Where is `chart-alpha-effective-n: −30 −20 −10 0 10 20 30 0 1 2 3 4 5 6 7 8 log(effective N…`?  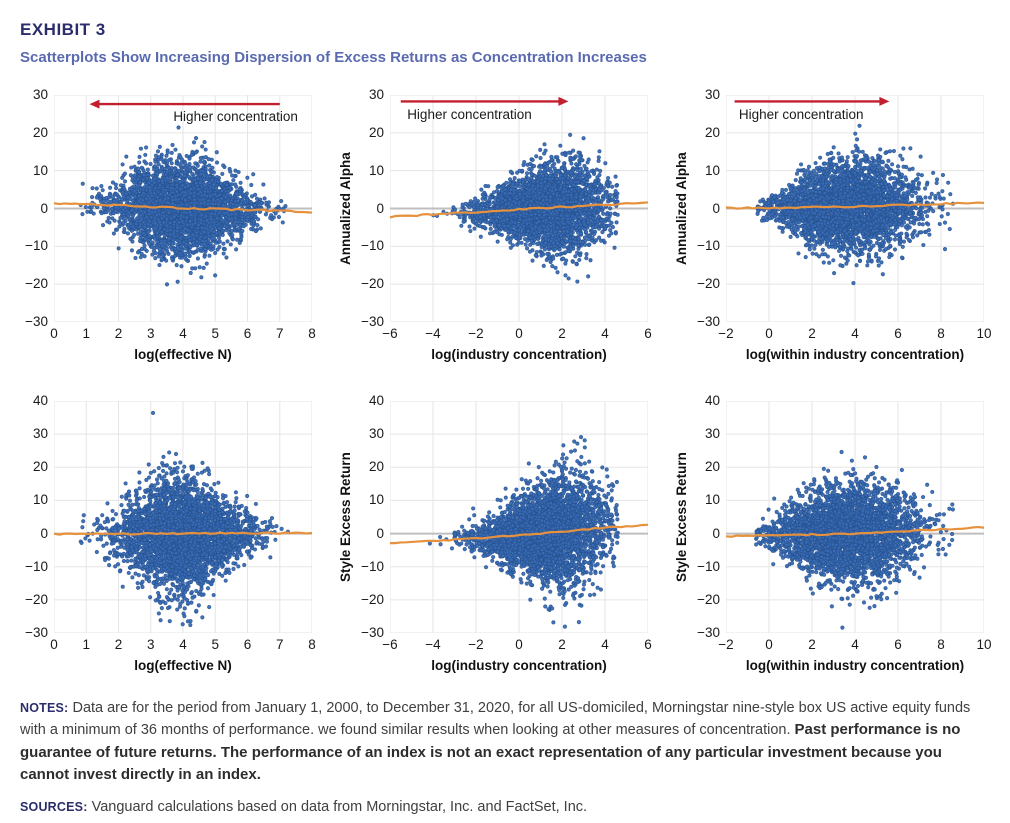
chart-alpha-effective-n: −30 −20 −10 0 10 20 30 0 1 2 3 4 5 6 7 8 log(effective N… is located at coordinates (168, 235).